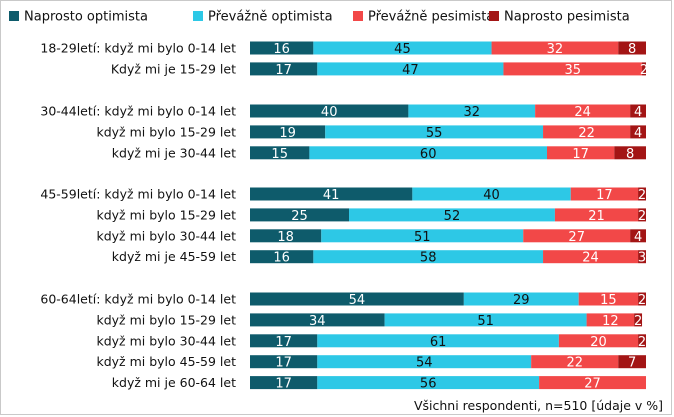 This screenshot has height=417, width=674. I want to click on category-label: Když mi je 15-29 let, so click(173, 68).